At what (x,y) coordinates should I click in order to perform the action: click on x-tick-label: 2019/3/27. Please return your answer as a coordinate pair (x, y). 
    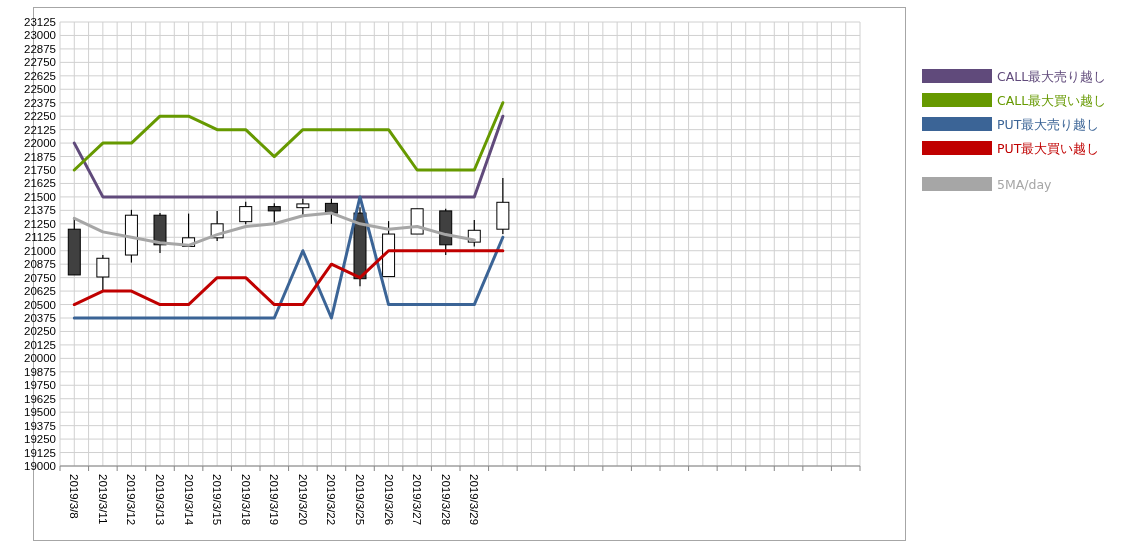
    Looking at the image, I should click on (417, 500).